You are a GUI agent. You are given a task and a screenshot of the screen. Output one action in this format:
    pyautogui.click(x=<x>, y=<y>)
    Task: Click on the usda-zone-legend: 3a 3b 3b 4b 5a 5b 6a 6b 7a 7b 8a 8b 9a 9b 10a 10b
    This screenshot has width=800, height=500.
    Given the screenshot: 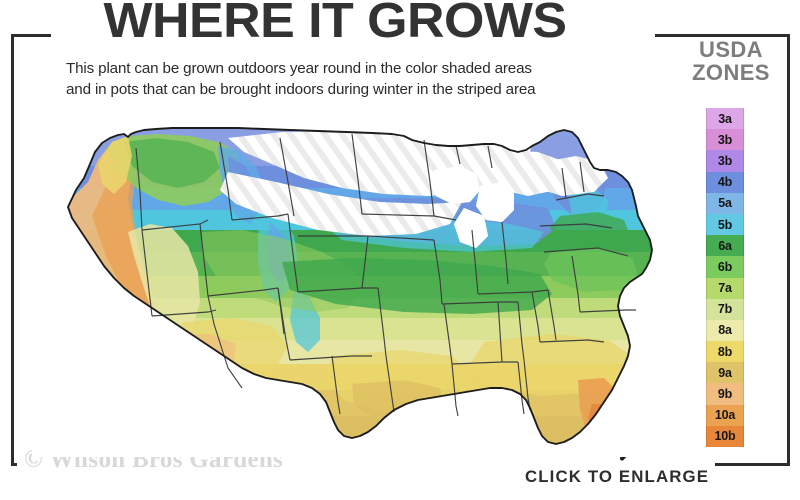 What is the action you would take?
    pyautogui.click(x=725, y=277)
    